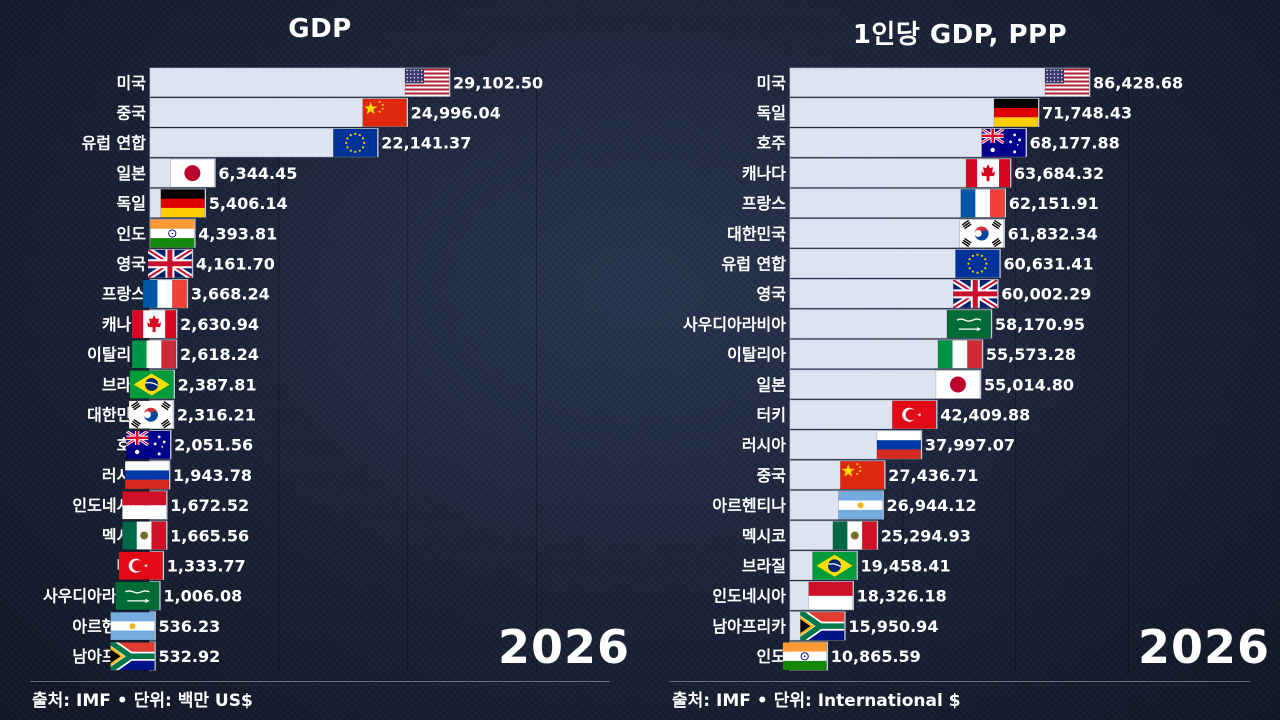  Describe the element at coordinates (876, 656) in the screenshot. I see `value-label: 10,865.59` at that location.